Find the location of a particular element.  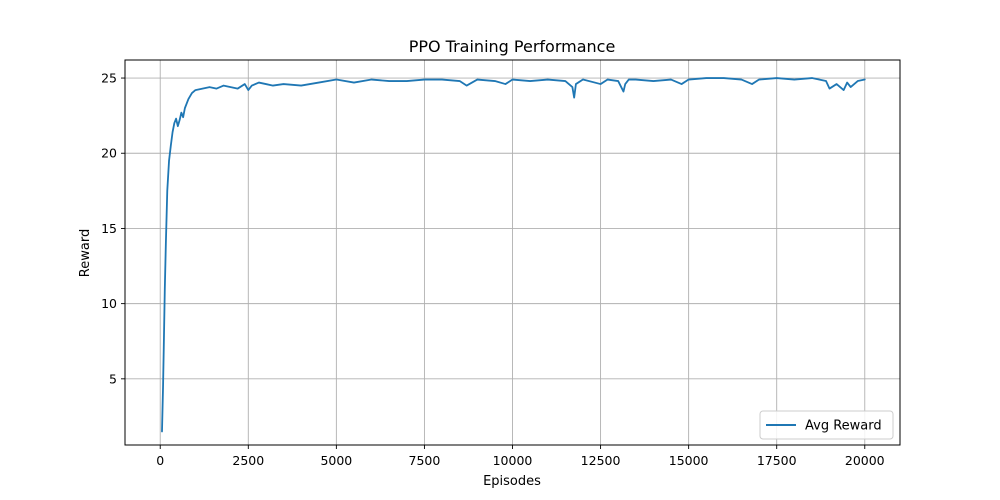

x-tick-label: 10000 is located at coordinates (513, 460).